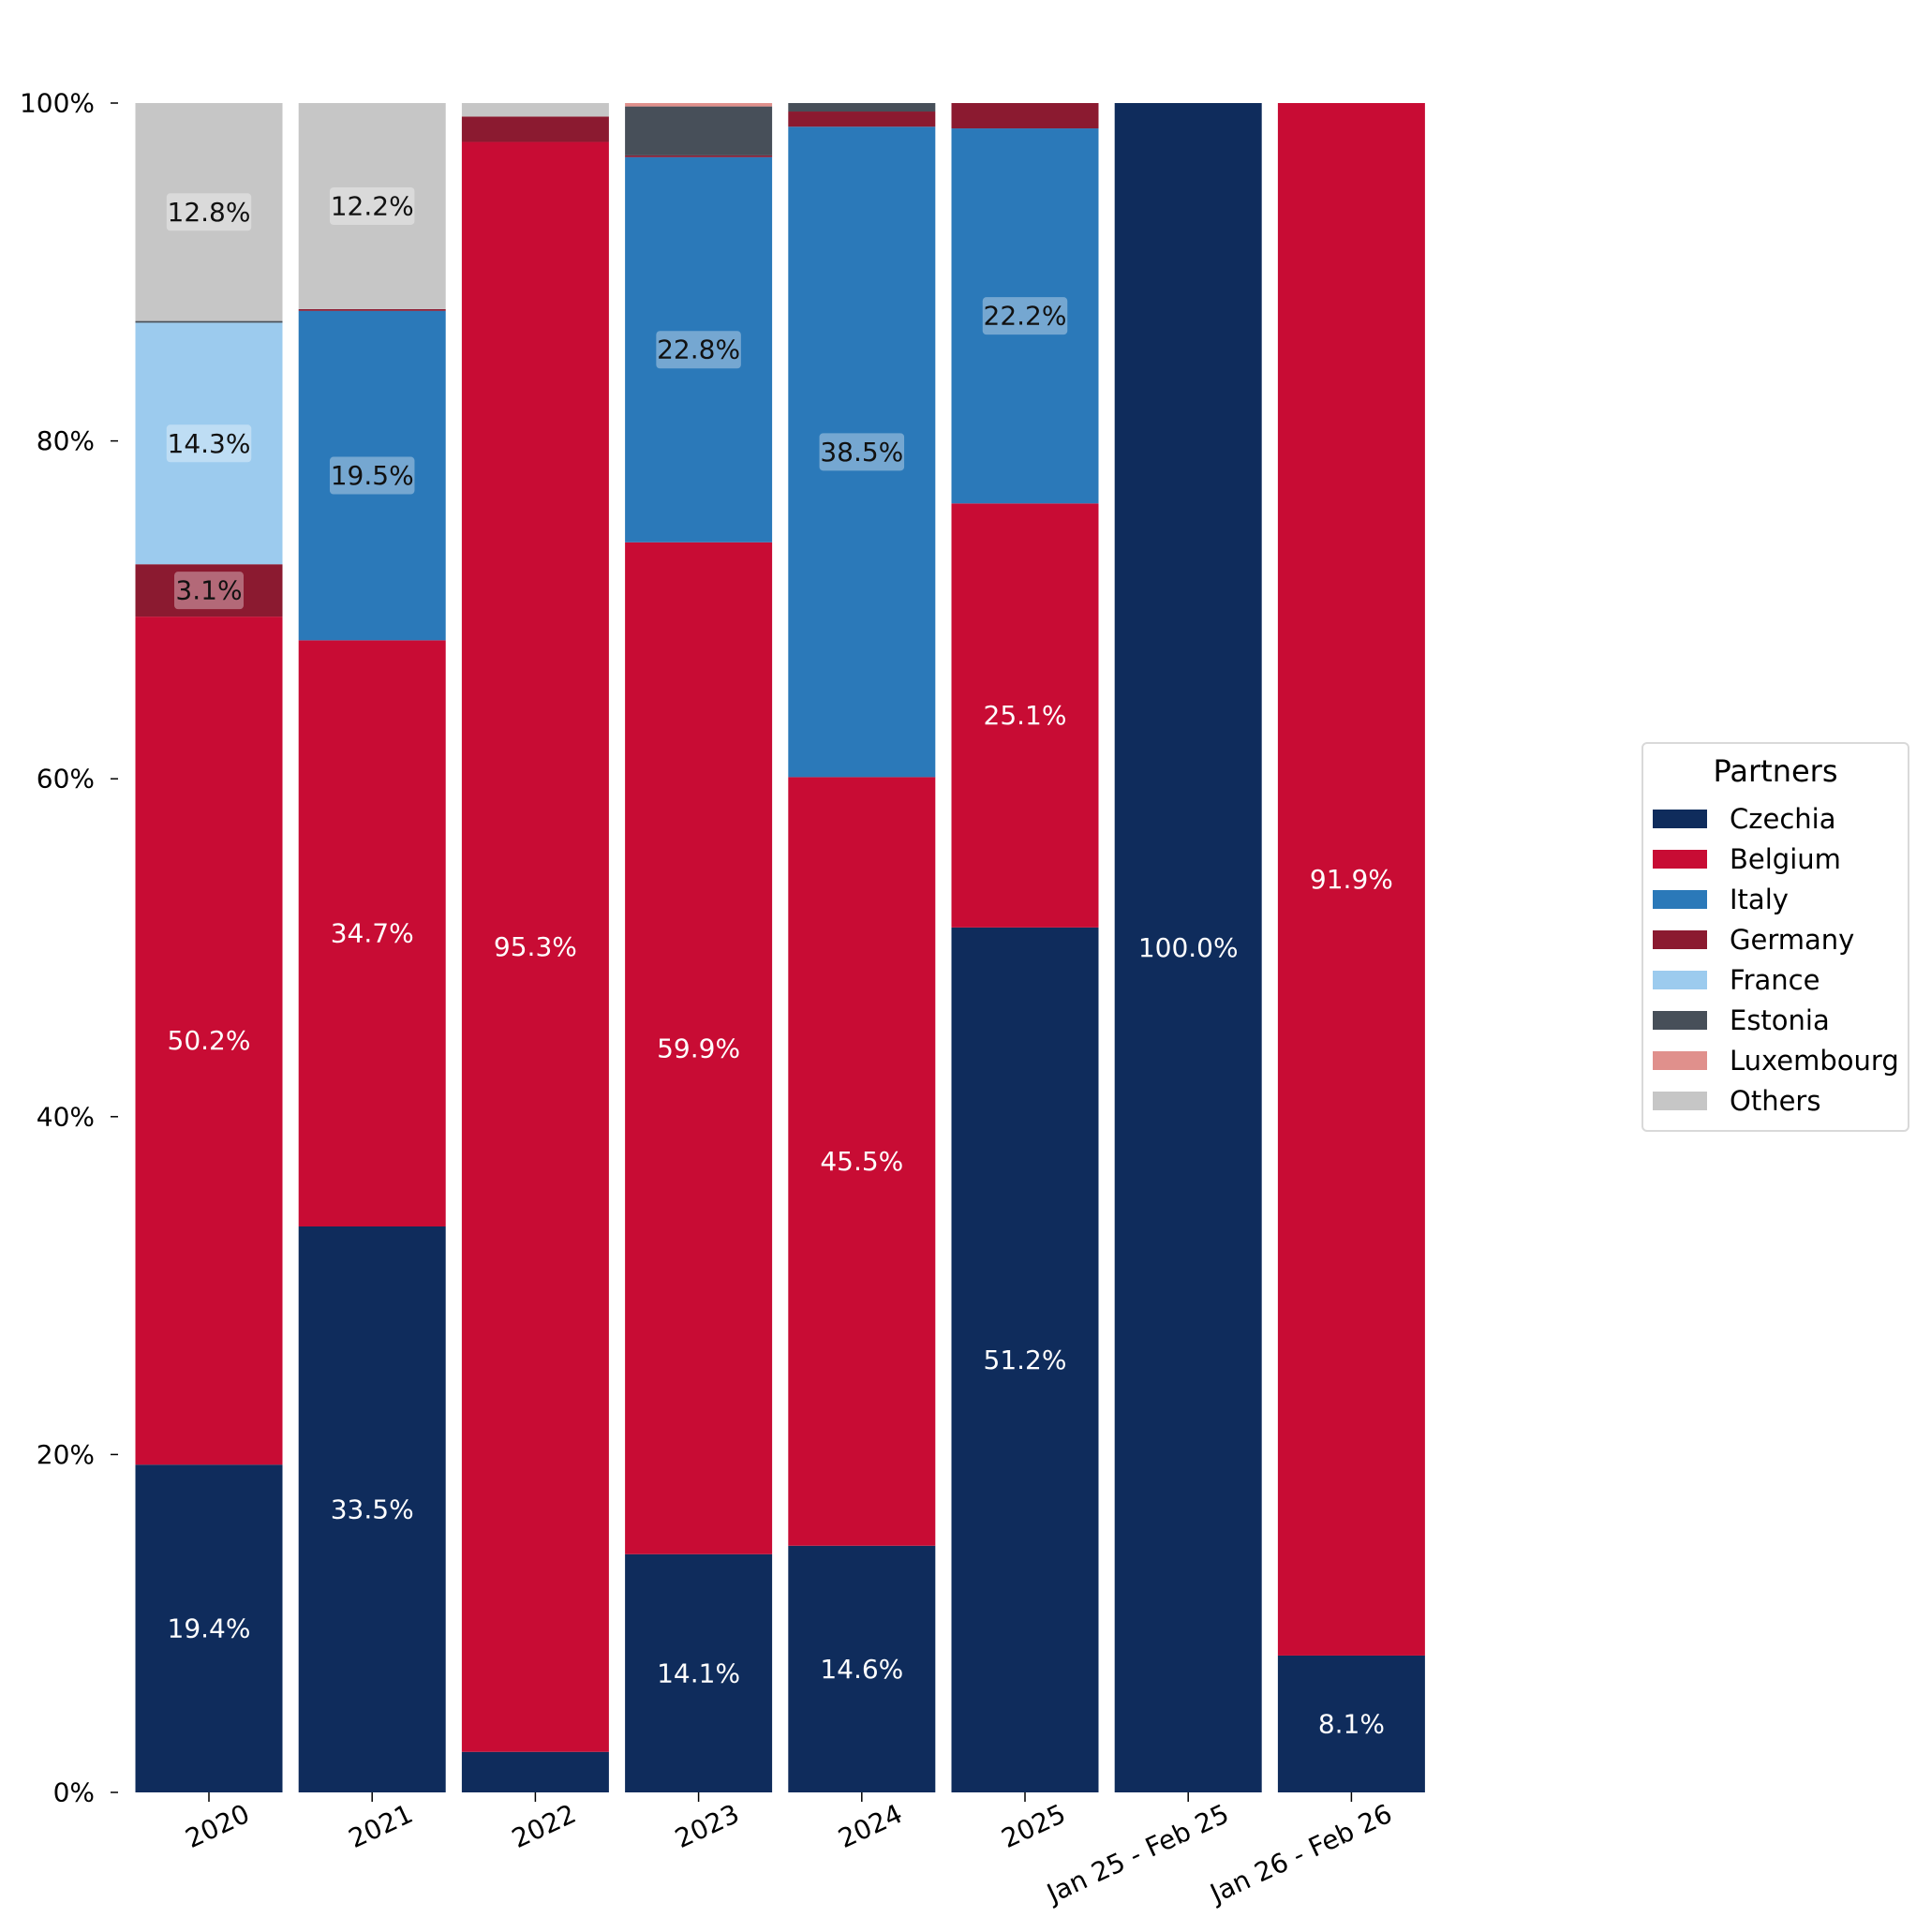 The image size is (1931, 1932). Describe the element at coordinates (1680, 980) in the screenshot. I see `legend-swatch-france` at that location.